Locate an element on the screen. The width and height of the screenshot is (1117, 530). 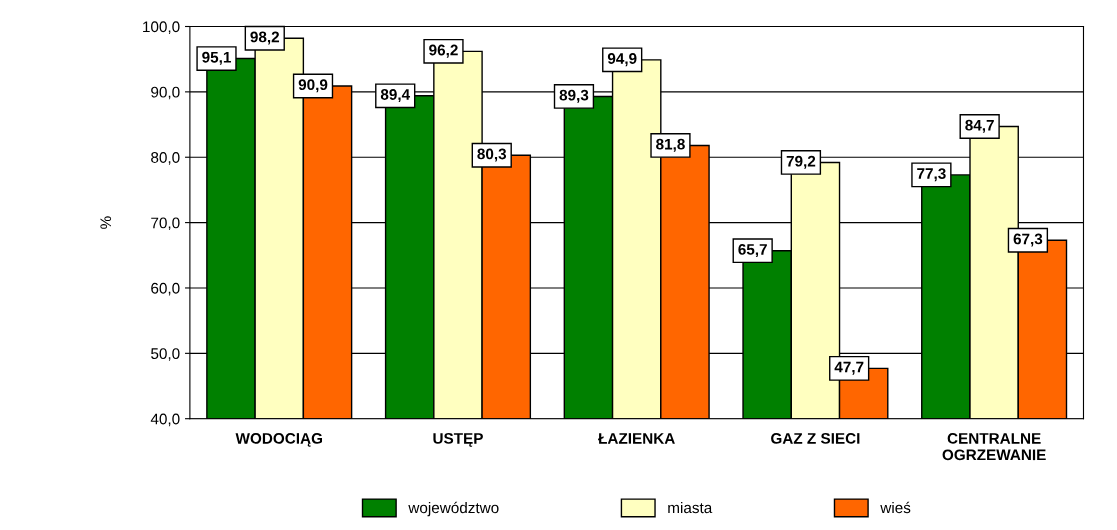
data-label: 96,2 is located at coordinates (443, 51).